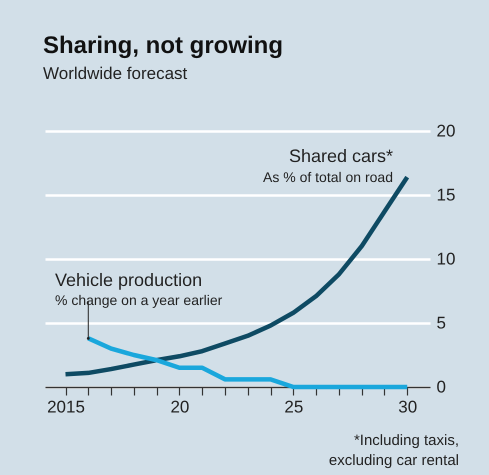  I want to click on series-label: Shared cars*, so click(340, 156).